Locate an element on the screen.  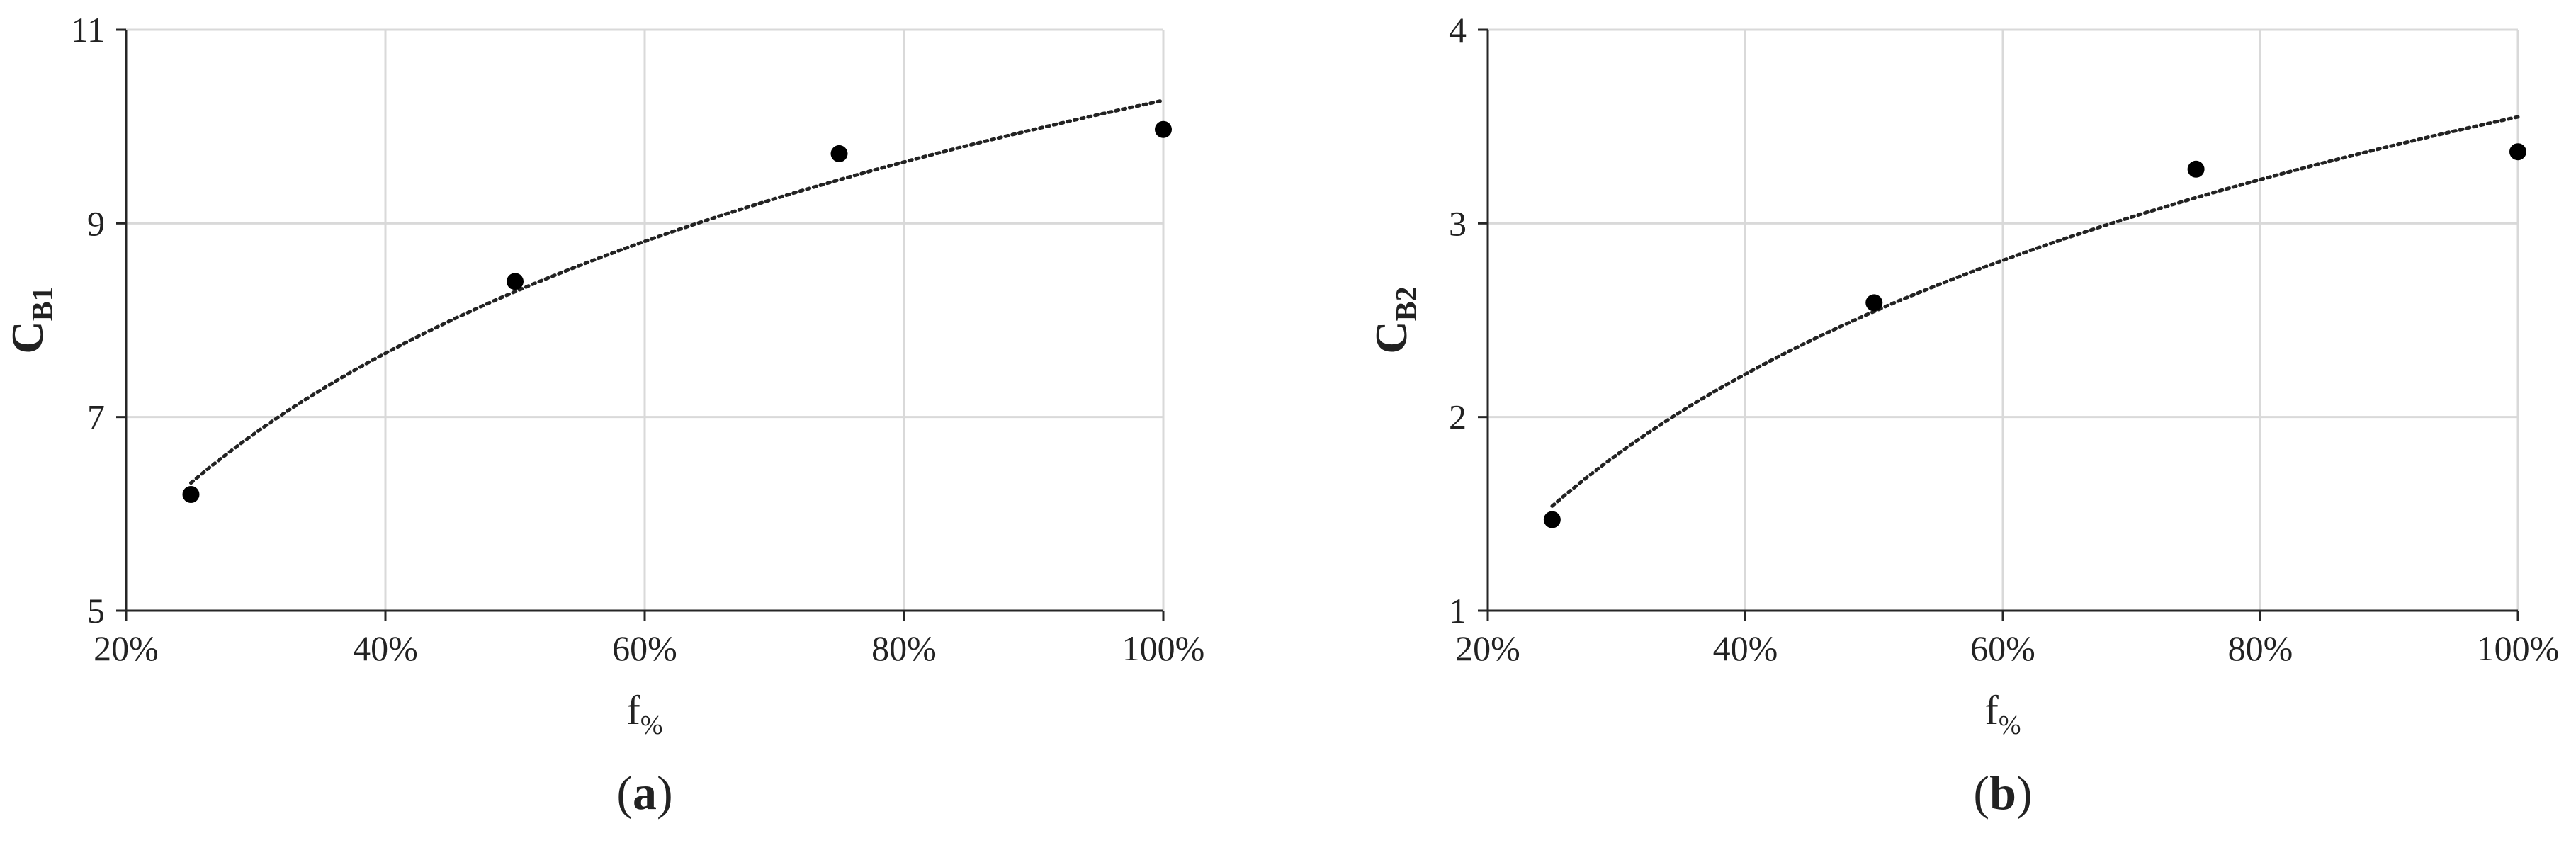
panel-label: (a) is located at coordinates (644, 793).